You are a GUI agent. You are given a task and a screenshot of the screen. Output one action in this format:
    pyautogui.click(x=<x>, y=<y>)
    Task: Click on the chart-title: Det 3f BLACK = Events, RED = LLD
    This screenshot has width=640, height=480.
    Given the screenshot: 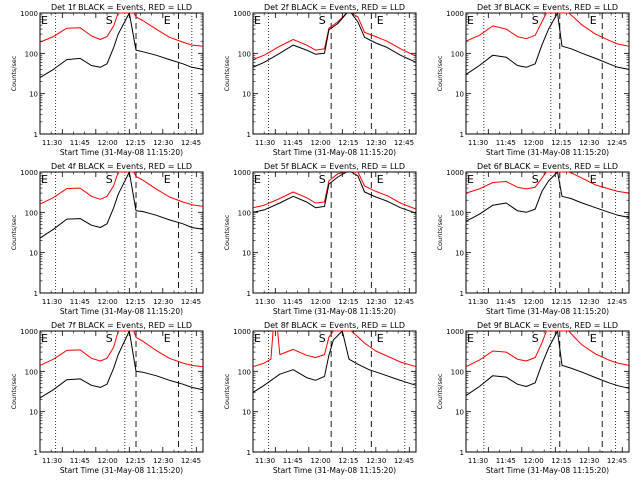 What is the action you would take?
    pyautogui.click(x=547, y=7)
    